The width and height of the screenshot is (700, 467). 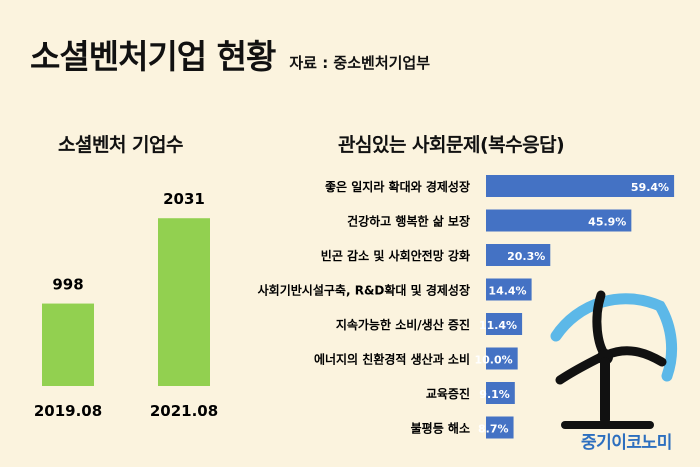 I want to click on social-issues-chart-title: 관심있는 사회문제(복수응답), so click(x=451, y=145).